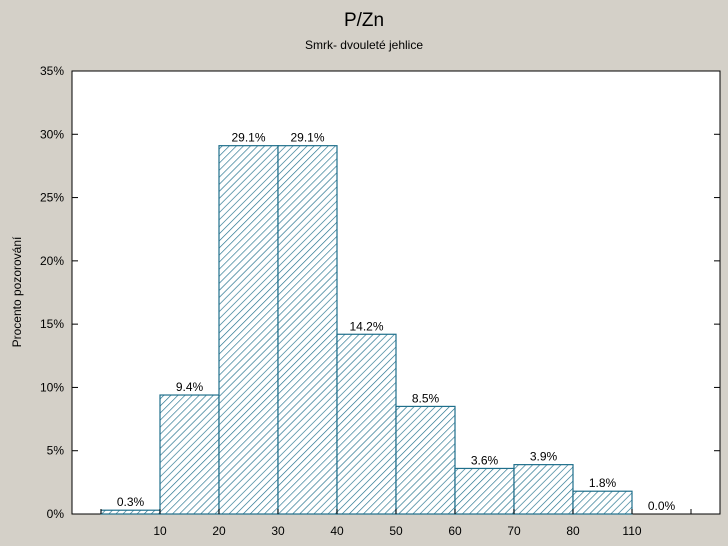 Image resolution: width=728 pixels, height=546 pixels. Describe the element at coordinates (366, 326) in the screenshot. I see `data-label-40-50: 14.2%` at that location.